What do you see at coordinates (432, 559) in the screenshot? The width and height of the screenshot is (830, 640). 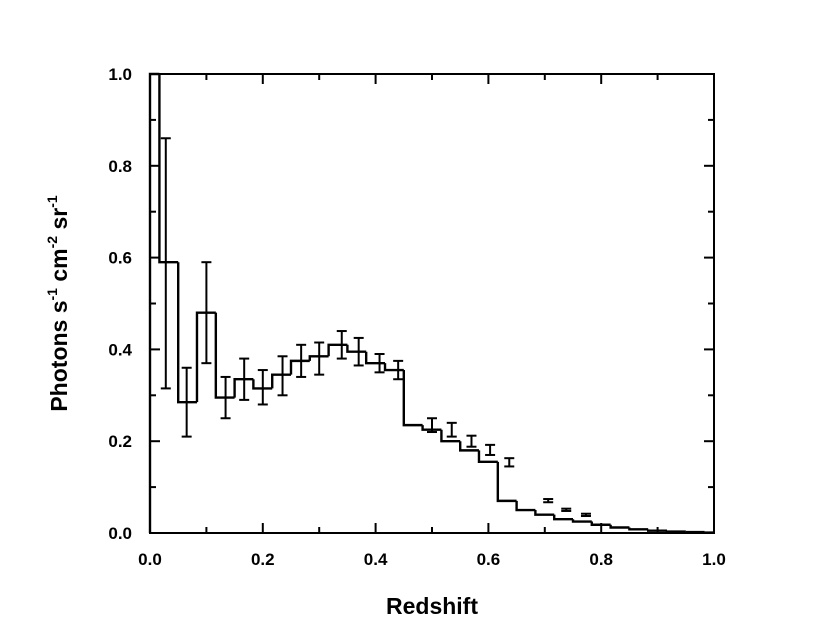 I see `x-tick-labels: 0.0 0.2 0.4 0.6 0.8 1.0` at bounding box center [432, 559].